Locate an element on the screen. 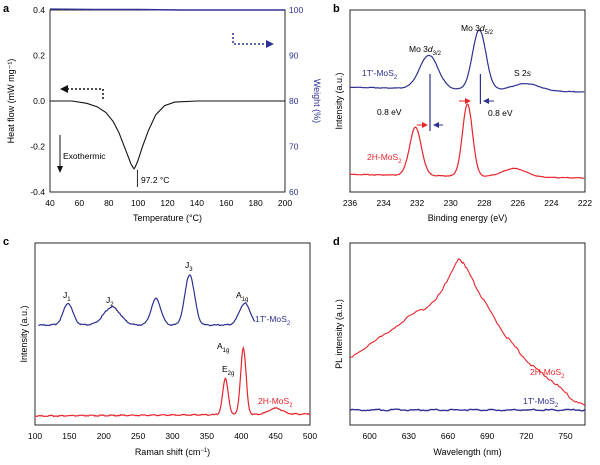  panel-a-y-ticks: -0.4 -0.2 0.0 0.2 0.4 is located at coordinates (37, 101).